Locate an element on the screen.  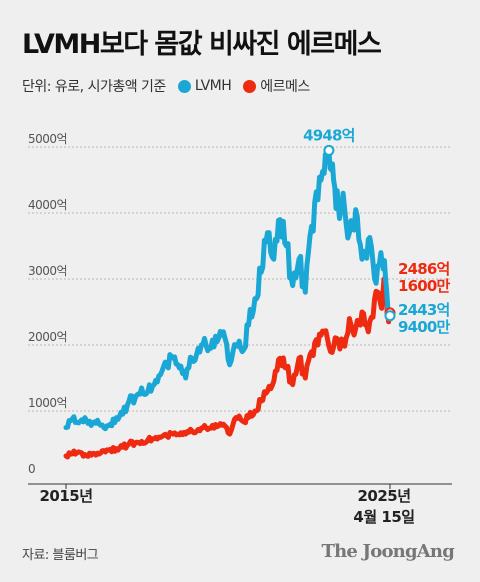
lvmh-legend-dot-icon is located at coordinates (184, 86).